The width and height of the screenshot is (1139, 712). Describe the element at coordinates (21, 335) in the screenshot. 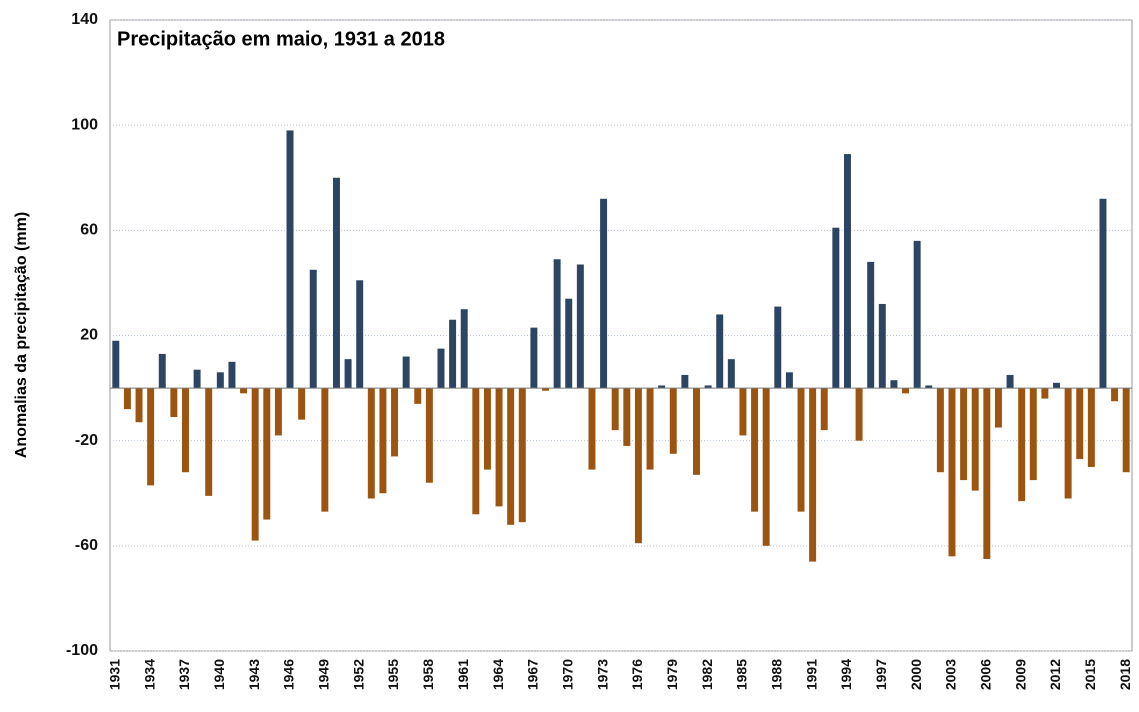

I see `y-axis-label: Anomalias da precipitação (mm)` at that location.